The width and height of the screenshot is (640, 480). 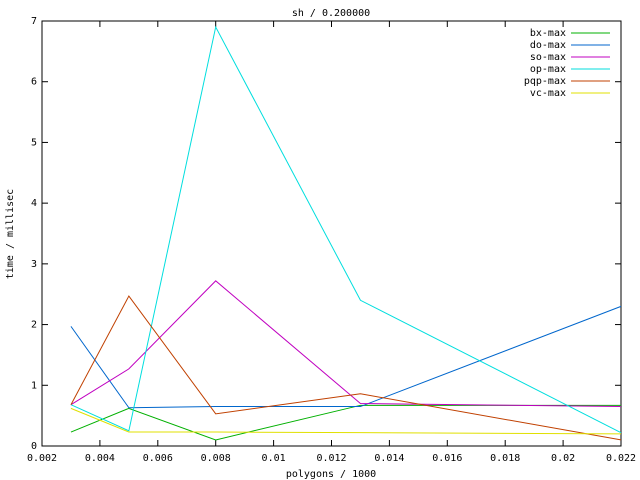 I want to click on y-tick-label: 6, so click(x=34, y=82).